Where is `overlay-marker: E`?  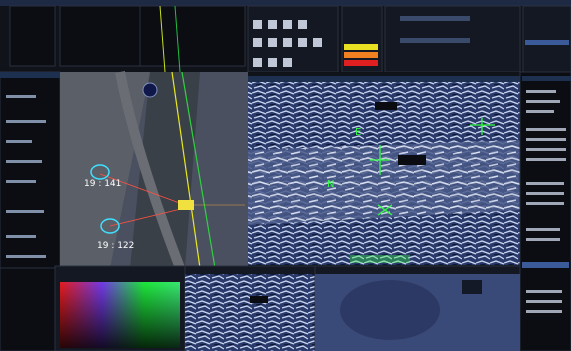 overlay-marker: E is located at coordinates (358, 132).